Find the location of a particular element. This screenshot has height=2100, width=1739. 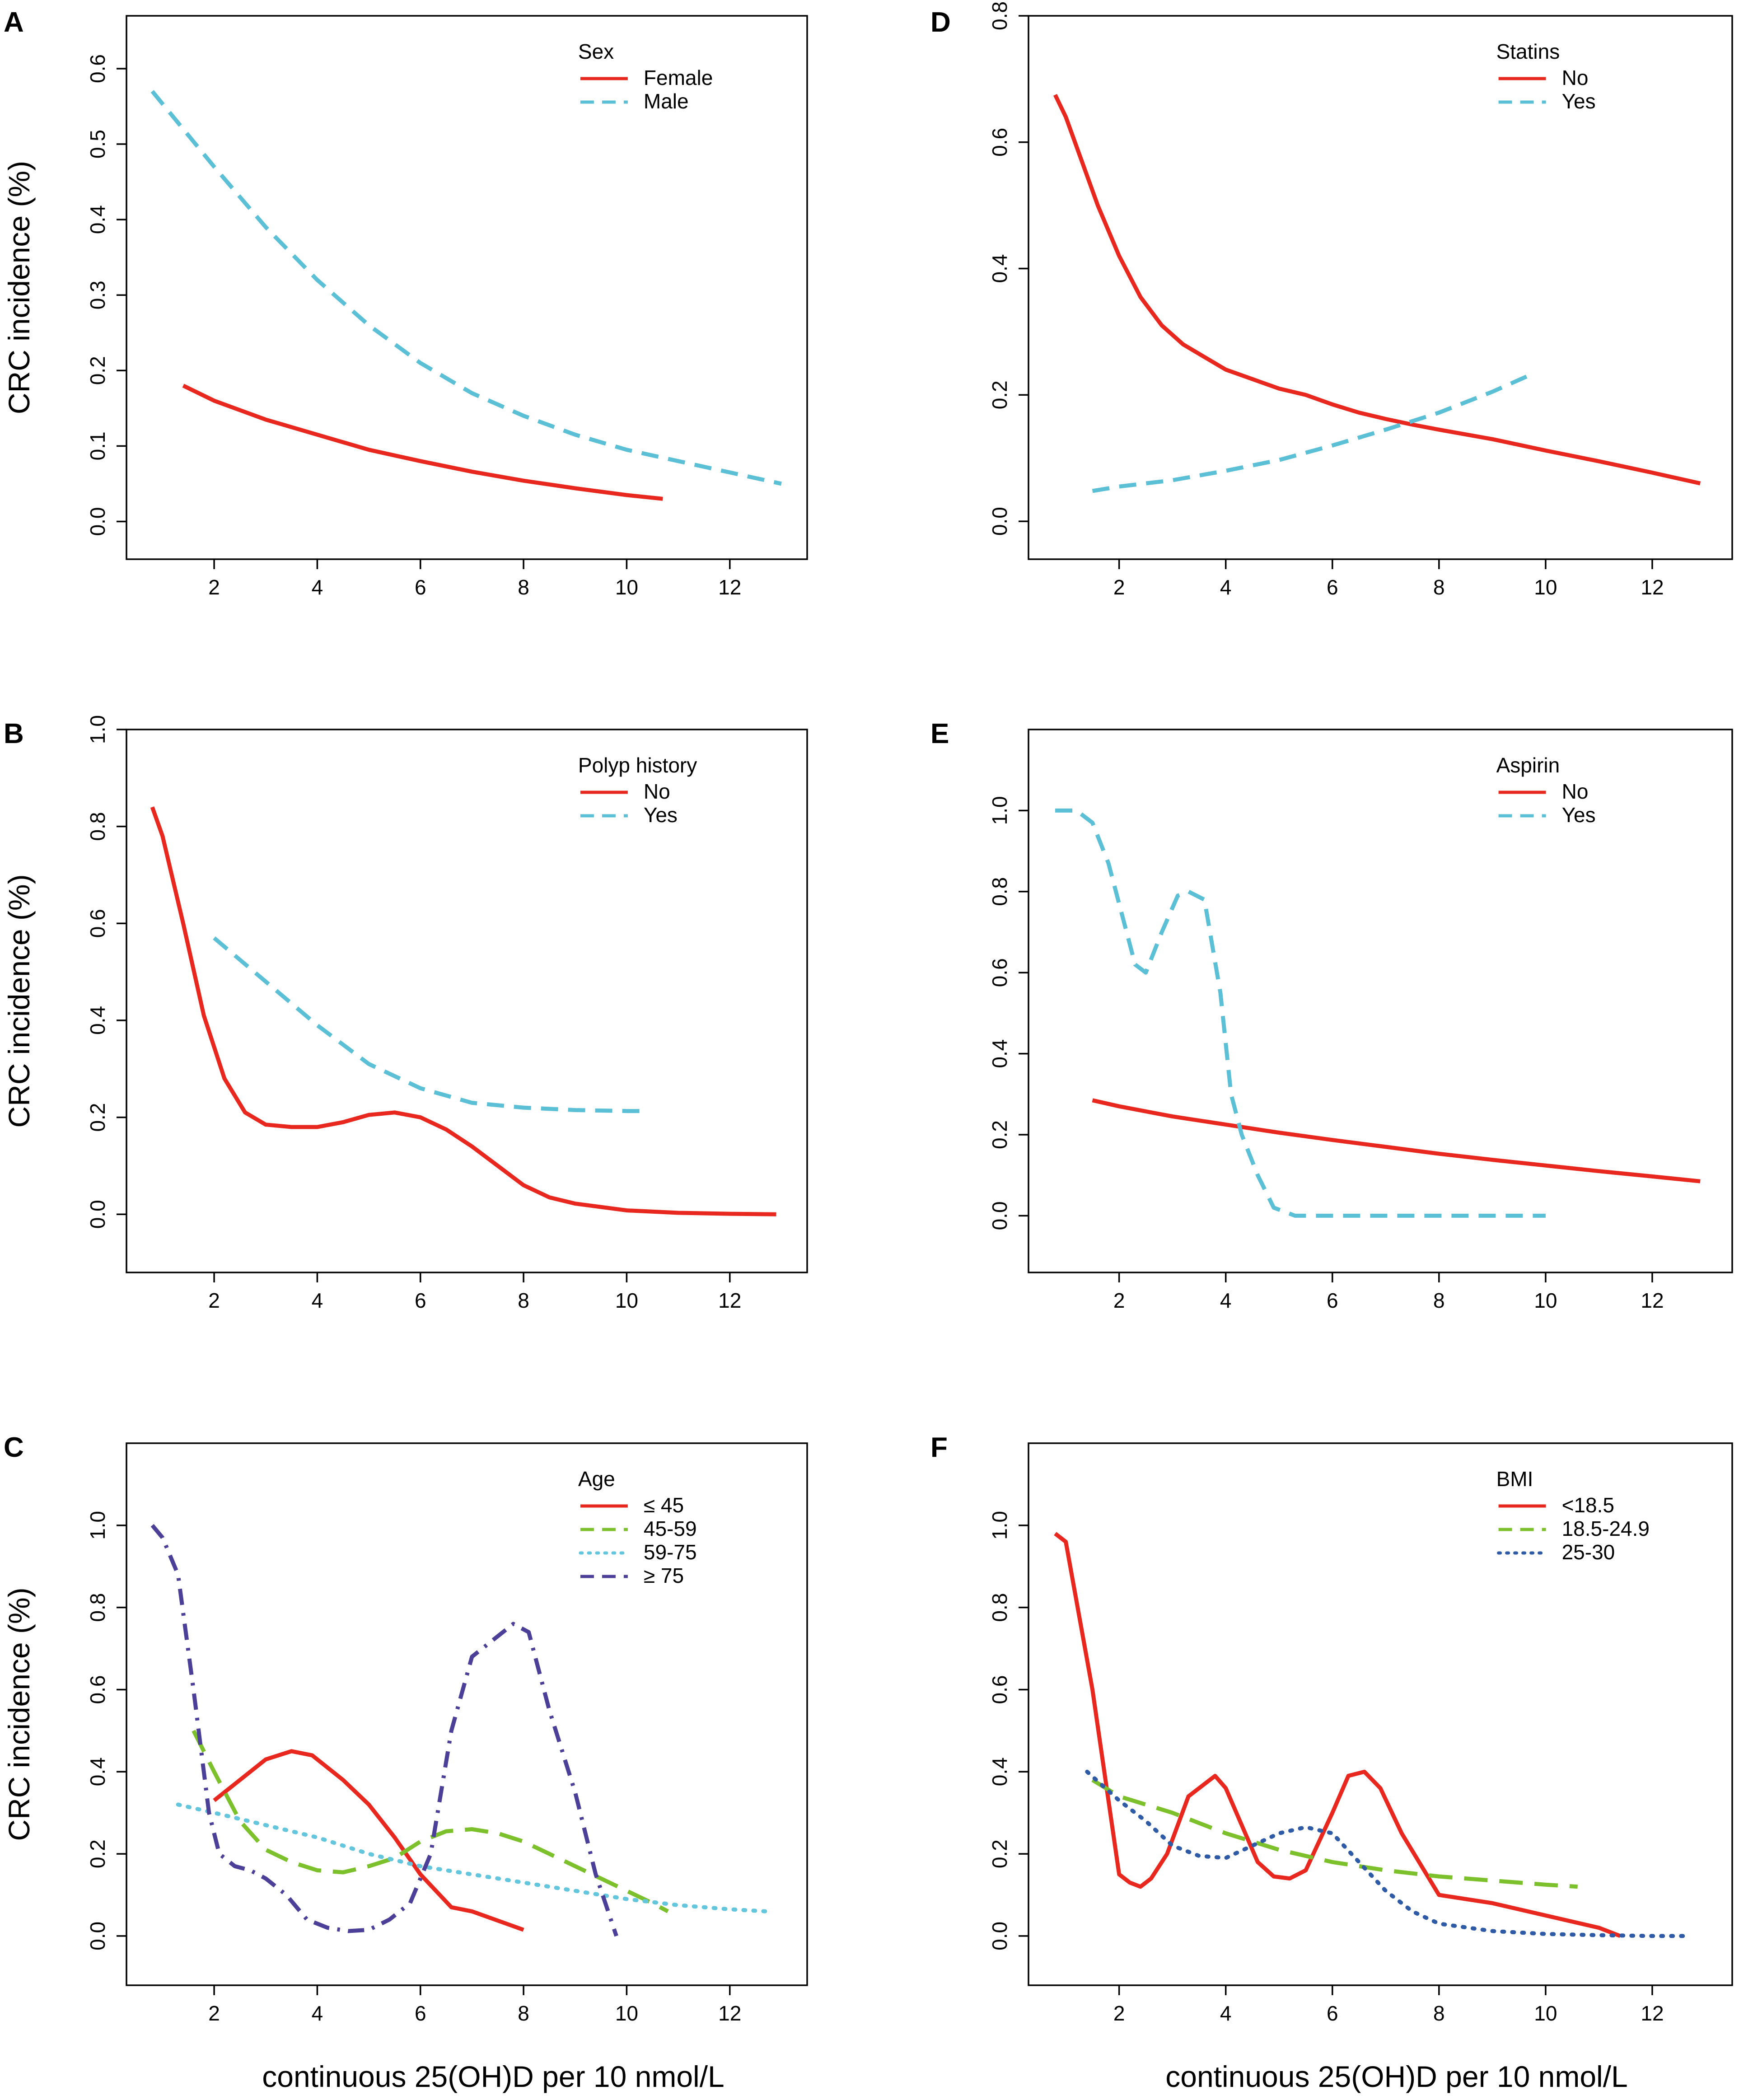

legend-label: <18.5 is located at coordinates (1588, 1505).